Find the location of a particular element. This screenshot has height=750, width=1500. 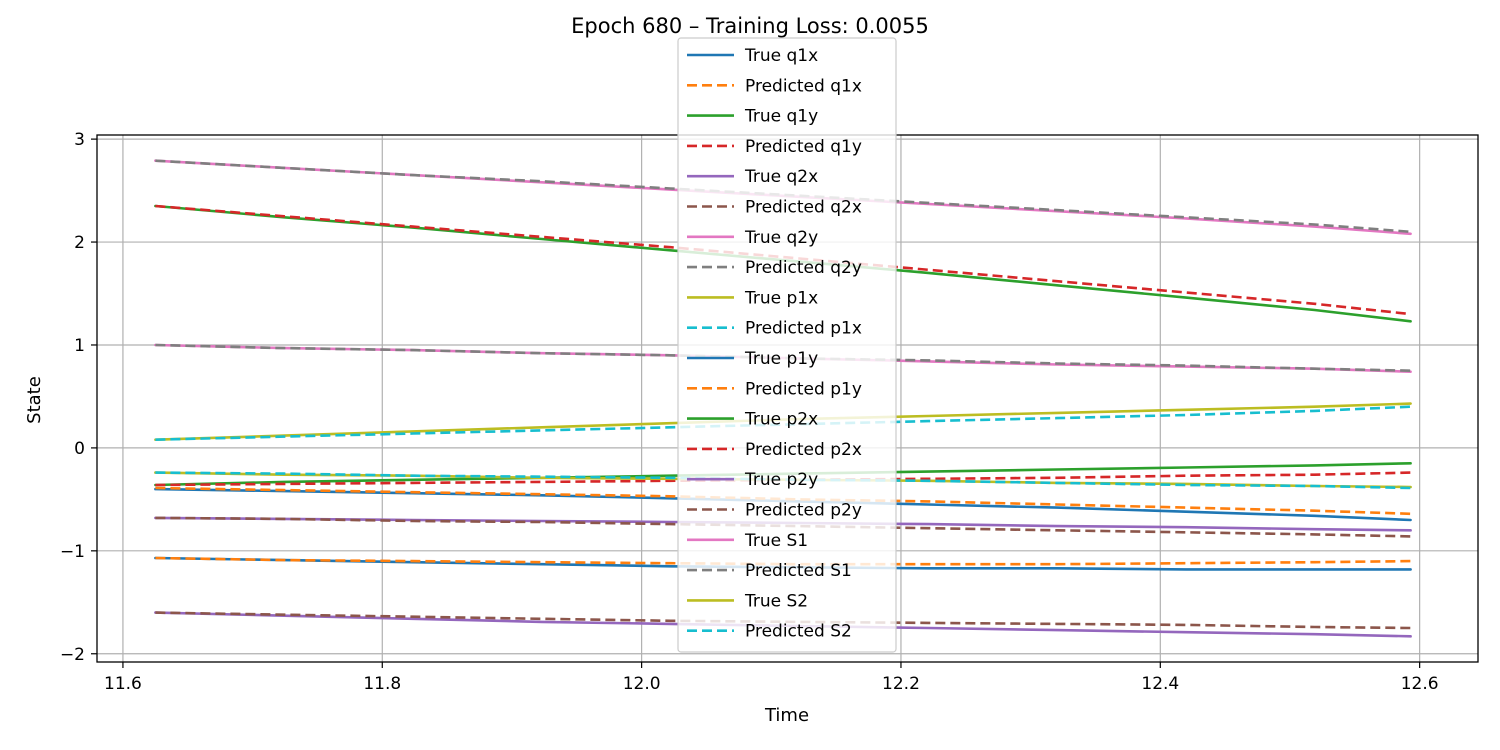

legend-label: True S2 is located at coordinates (776, 601).